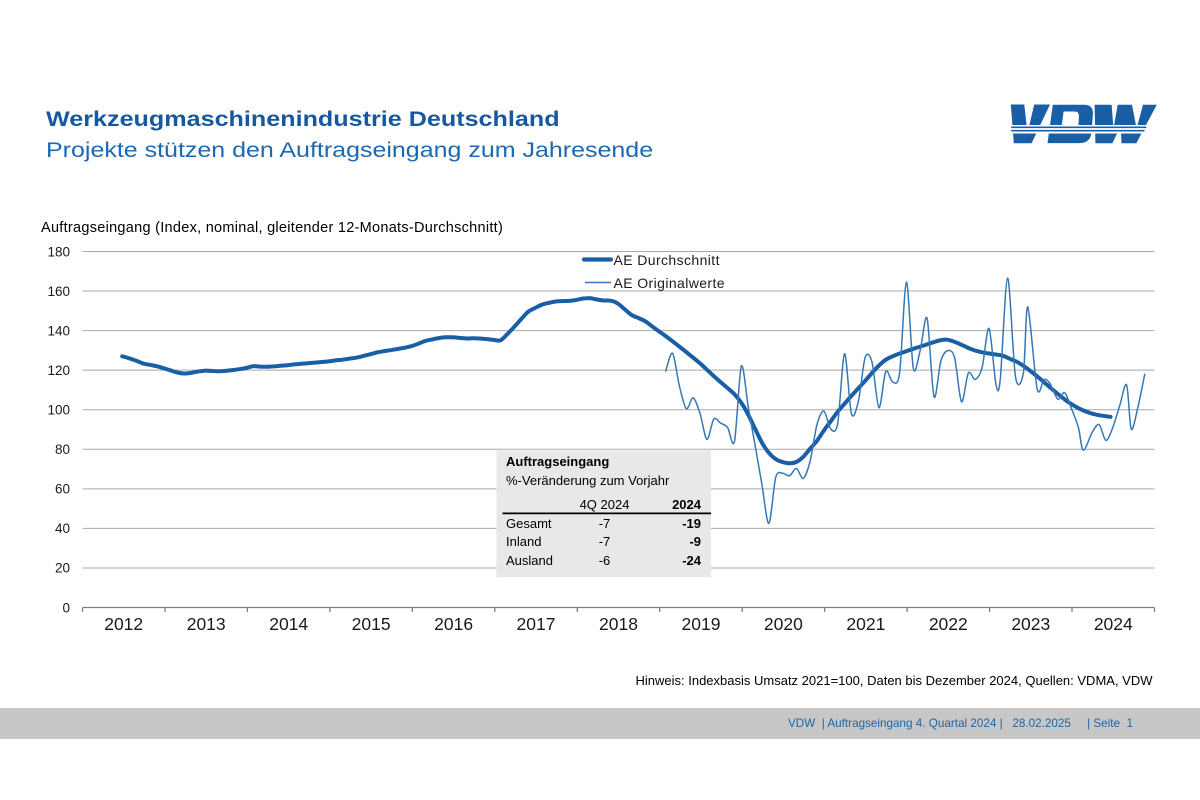 This screenshot has height=800, width=1200. Describe the element at coordinates (948, 624) in the screenshot. I see `svg-text: 2022` at that location.